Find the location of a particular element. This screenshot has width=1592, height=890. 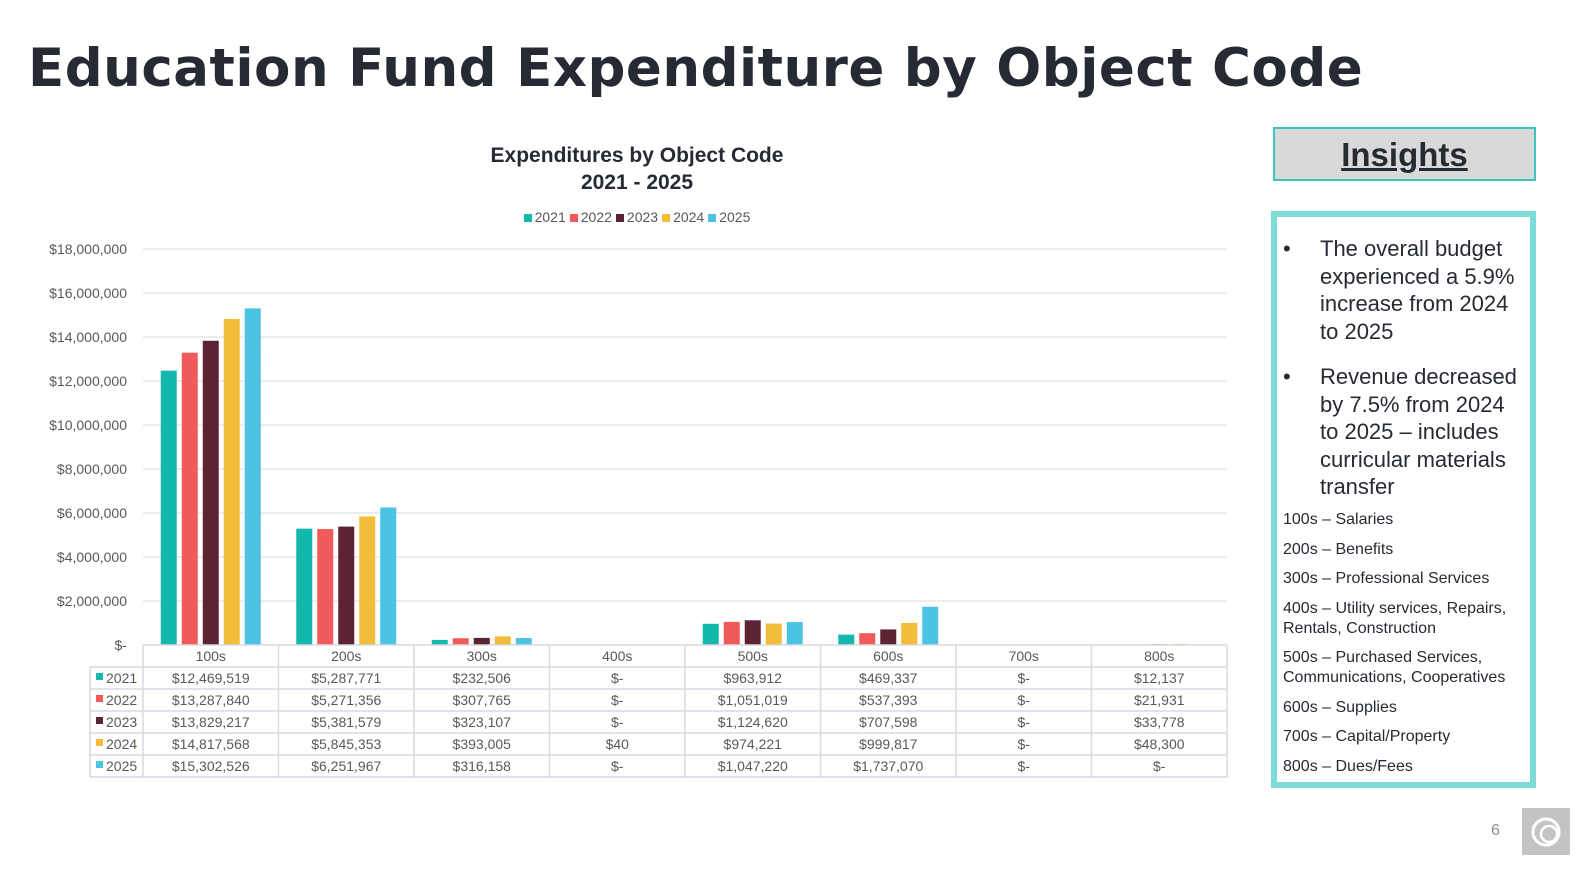

bar-2021-500s is located at coordinates (710, 634).